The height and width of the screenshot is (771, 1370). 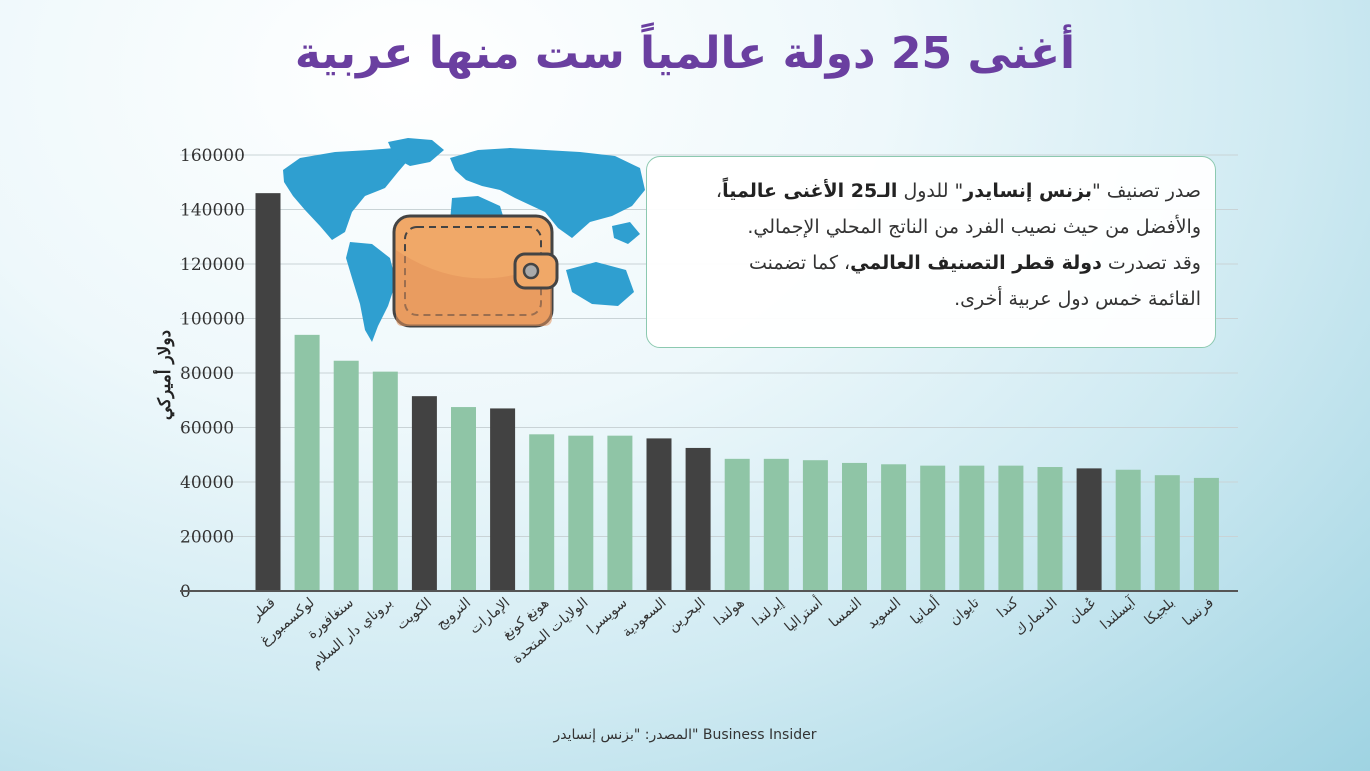 What do you see at coordinates (685, 53) in the screenshot?
I see `page-title: أغنى 25 دولة عالمياً ست منها عربية` at bounding box center [685, 53].